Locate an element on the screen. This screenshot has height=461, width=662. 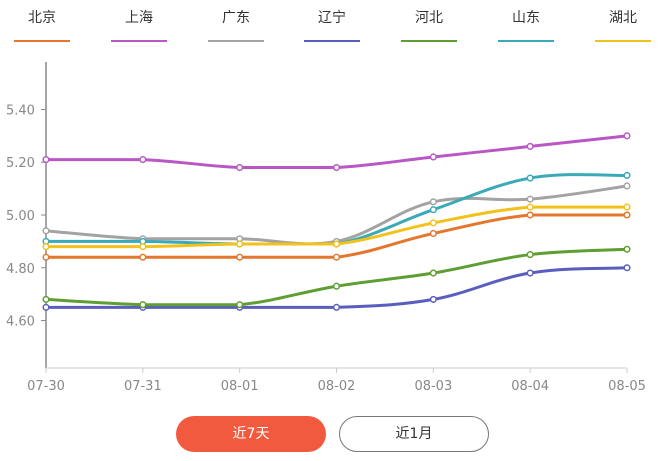
legend-label: 广东 is located at coordinates (236, 18).